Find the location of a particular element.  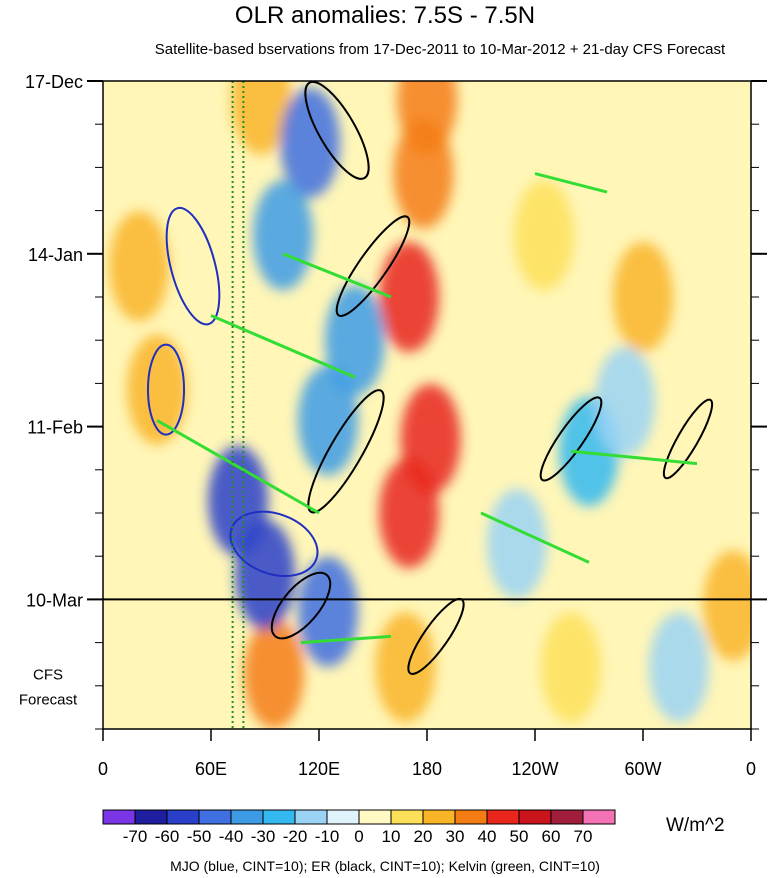

y-tick-label: 11-Feb is located at coordinates (55, 428).